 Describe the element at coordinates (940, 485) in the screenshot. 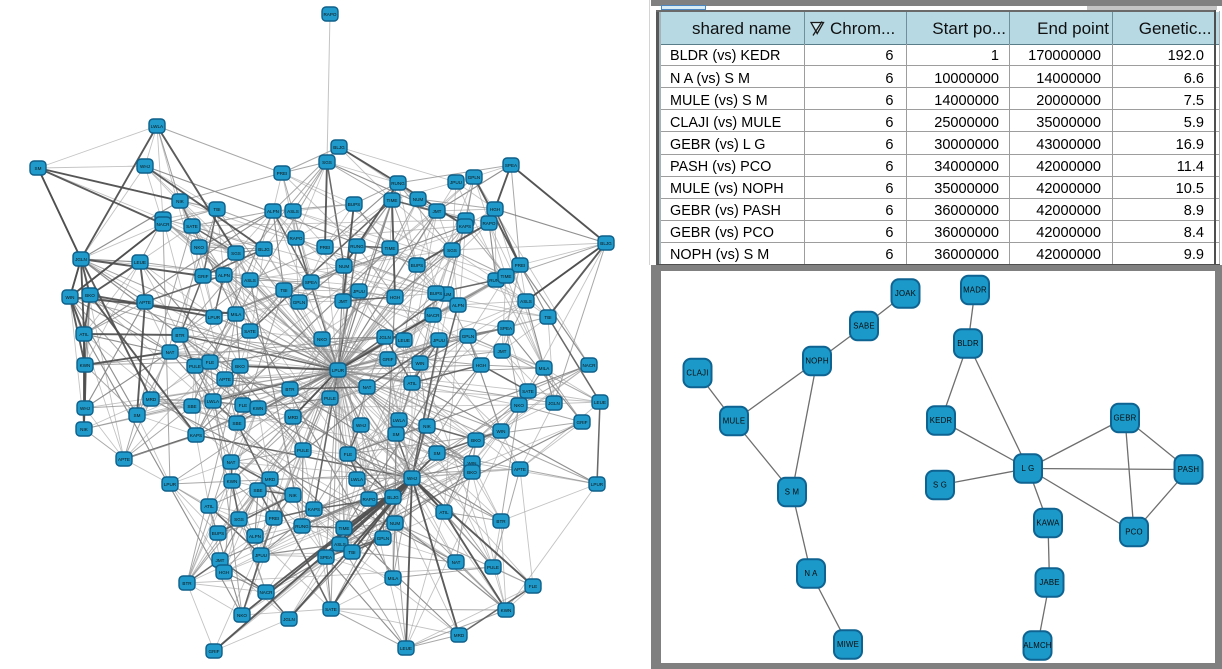

I see `svg-text: S G` at that location.